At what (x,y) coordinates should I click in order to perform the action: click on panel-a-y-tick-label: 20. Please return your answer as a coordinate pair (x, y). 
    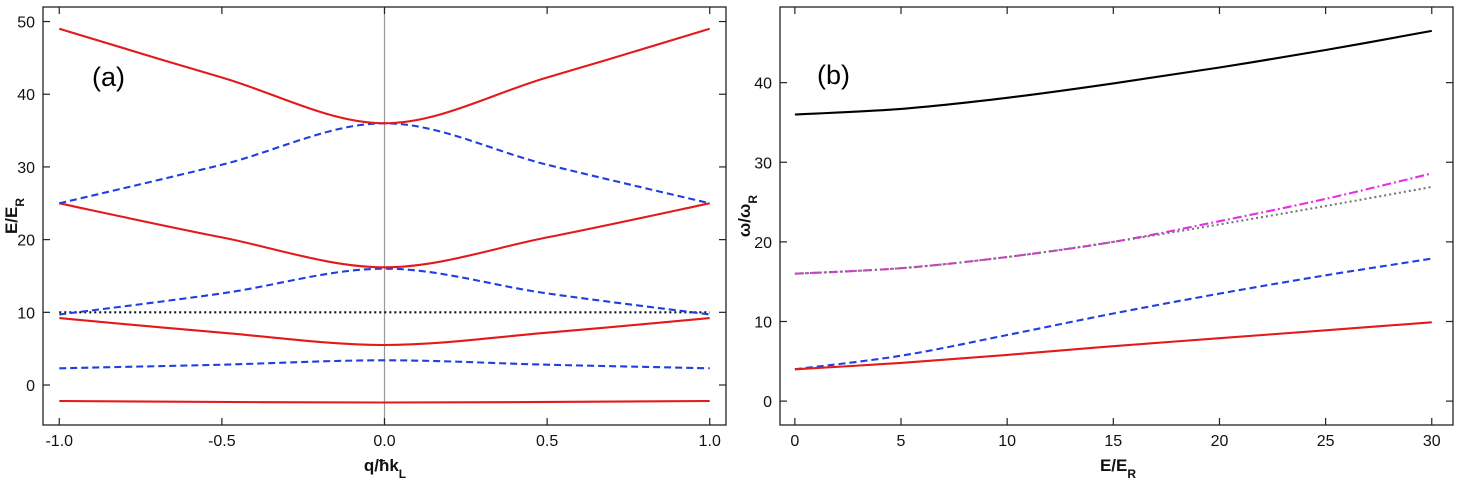
    Looking at the image, I should click on (26, 241).